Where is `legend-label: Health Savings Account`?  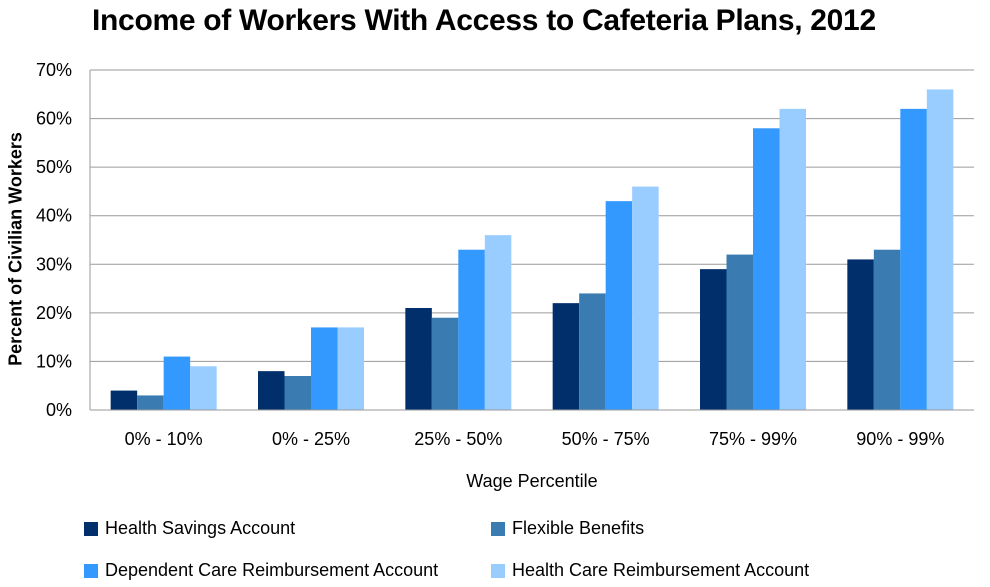
legend-label: Health Savings Account is located at coordinates (200, 528).